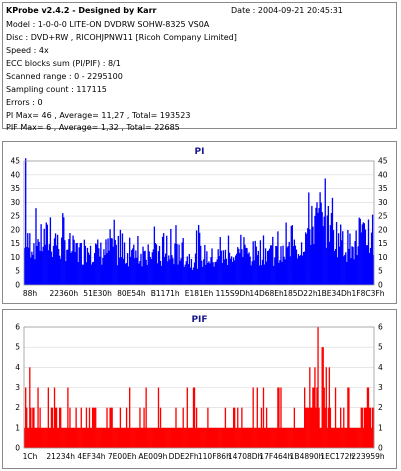 The width and height of the screenshot is (401, 471). What do you see at coordinates (15, 161) in the screenshot?
I see `pi-ytick-left: 45` at bounding box center [15, 161].